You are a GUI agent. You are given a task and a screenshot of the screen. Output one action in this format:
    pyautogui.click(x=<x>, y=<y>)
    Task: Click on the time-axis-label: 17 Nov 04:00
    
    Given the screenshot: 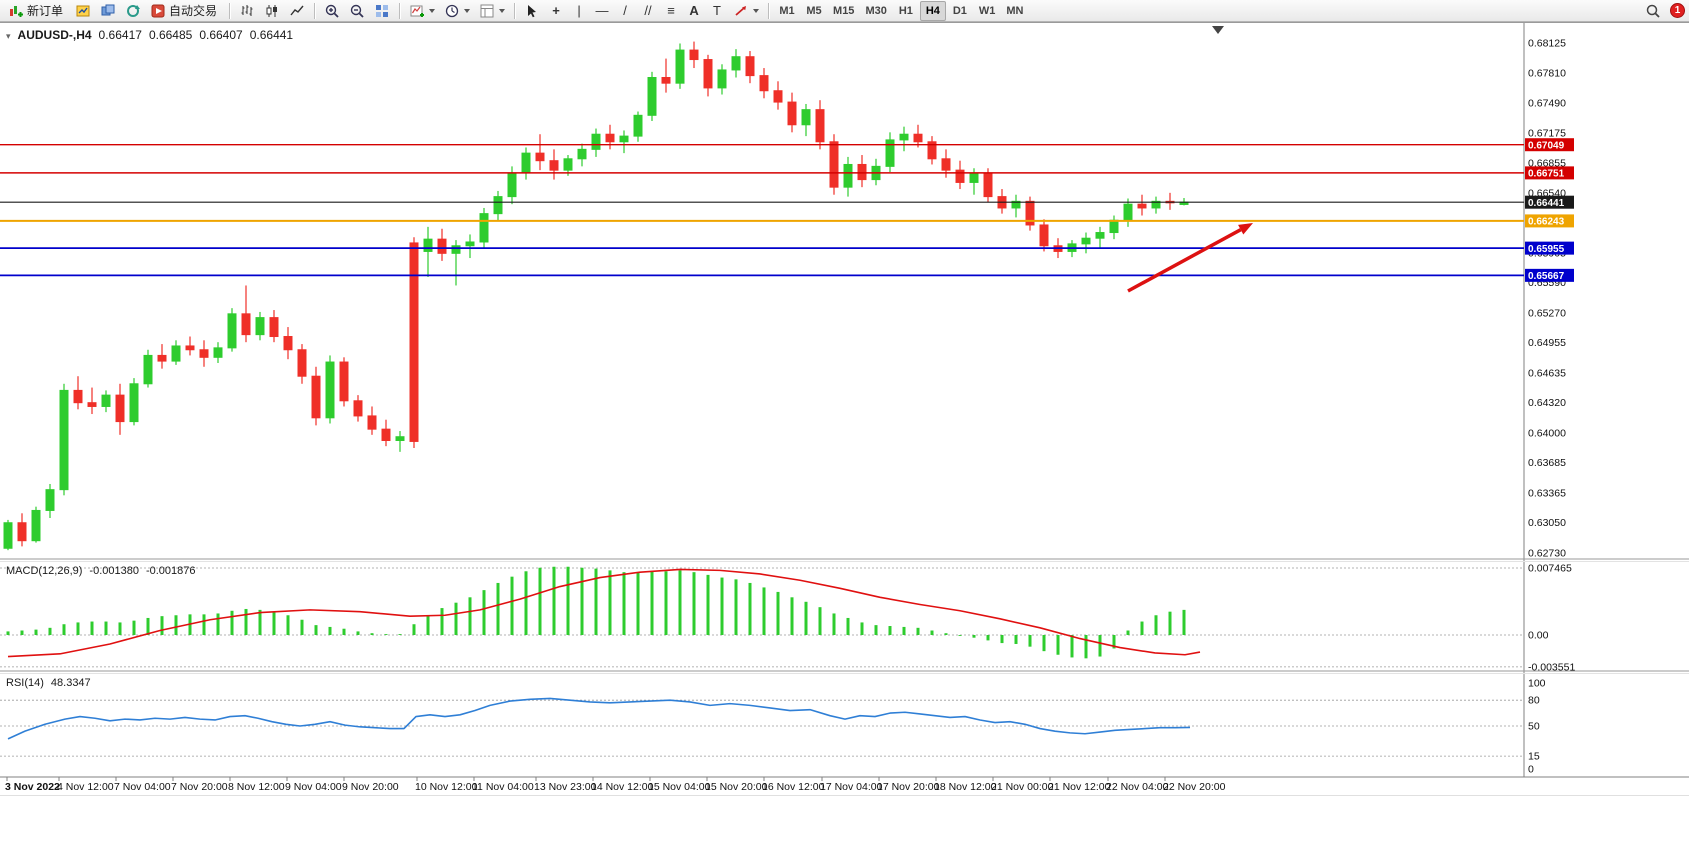 What is the action you would take?
    pyautogui.click(x=851, y=787)
    